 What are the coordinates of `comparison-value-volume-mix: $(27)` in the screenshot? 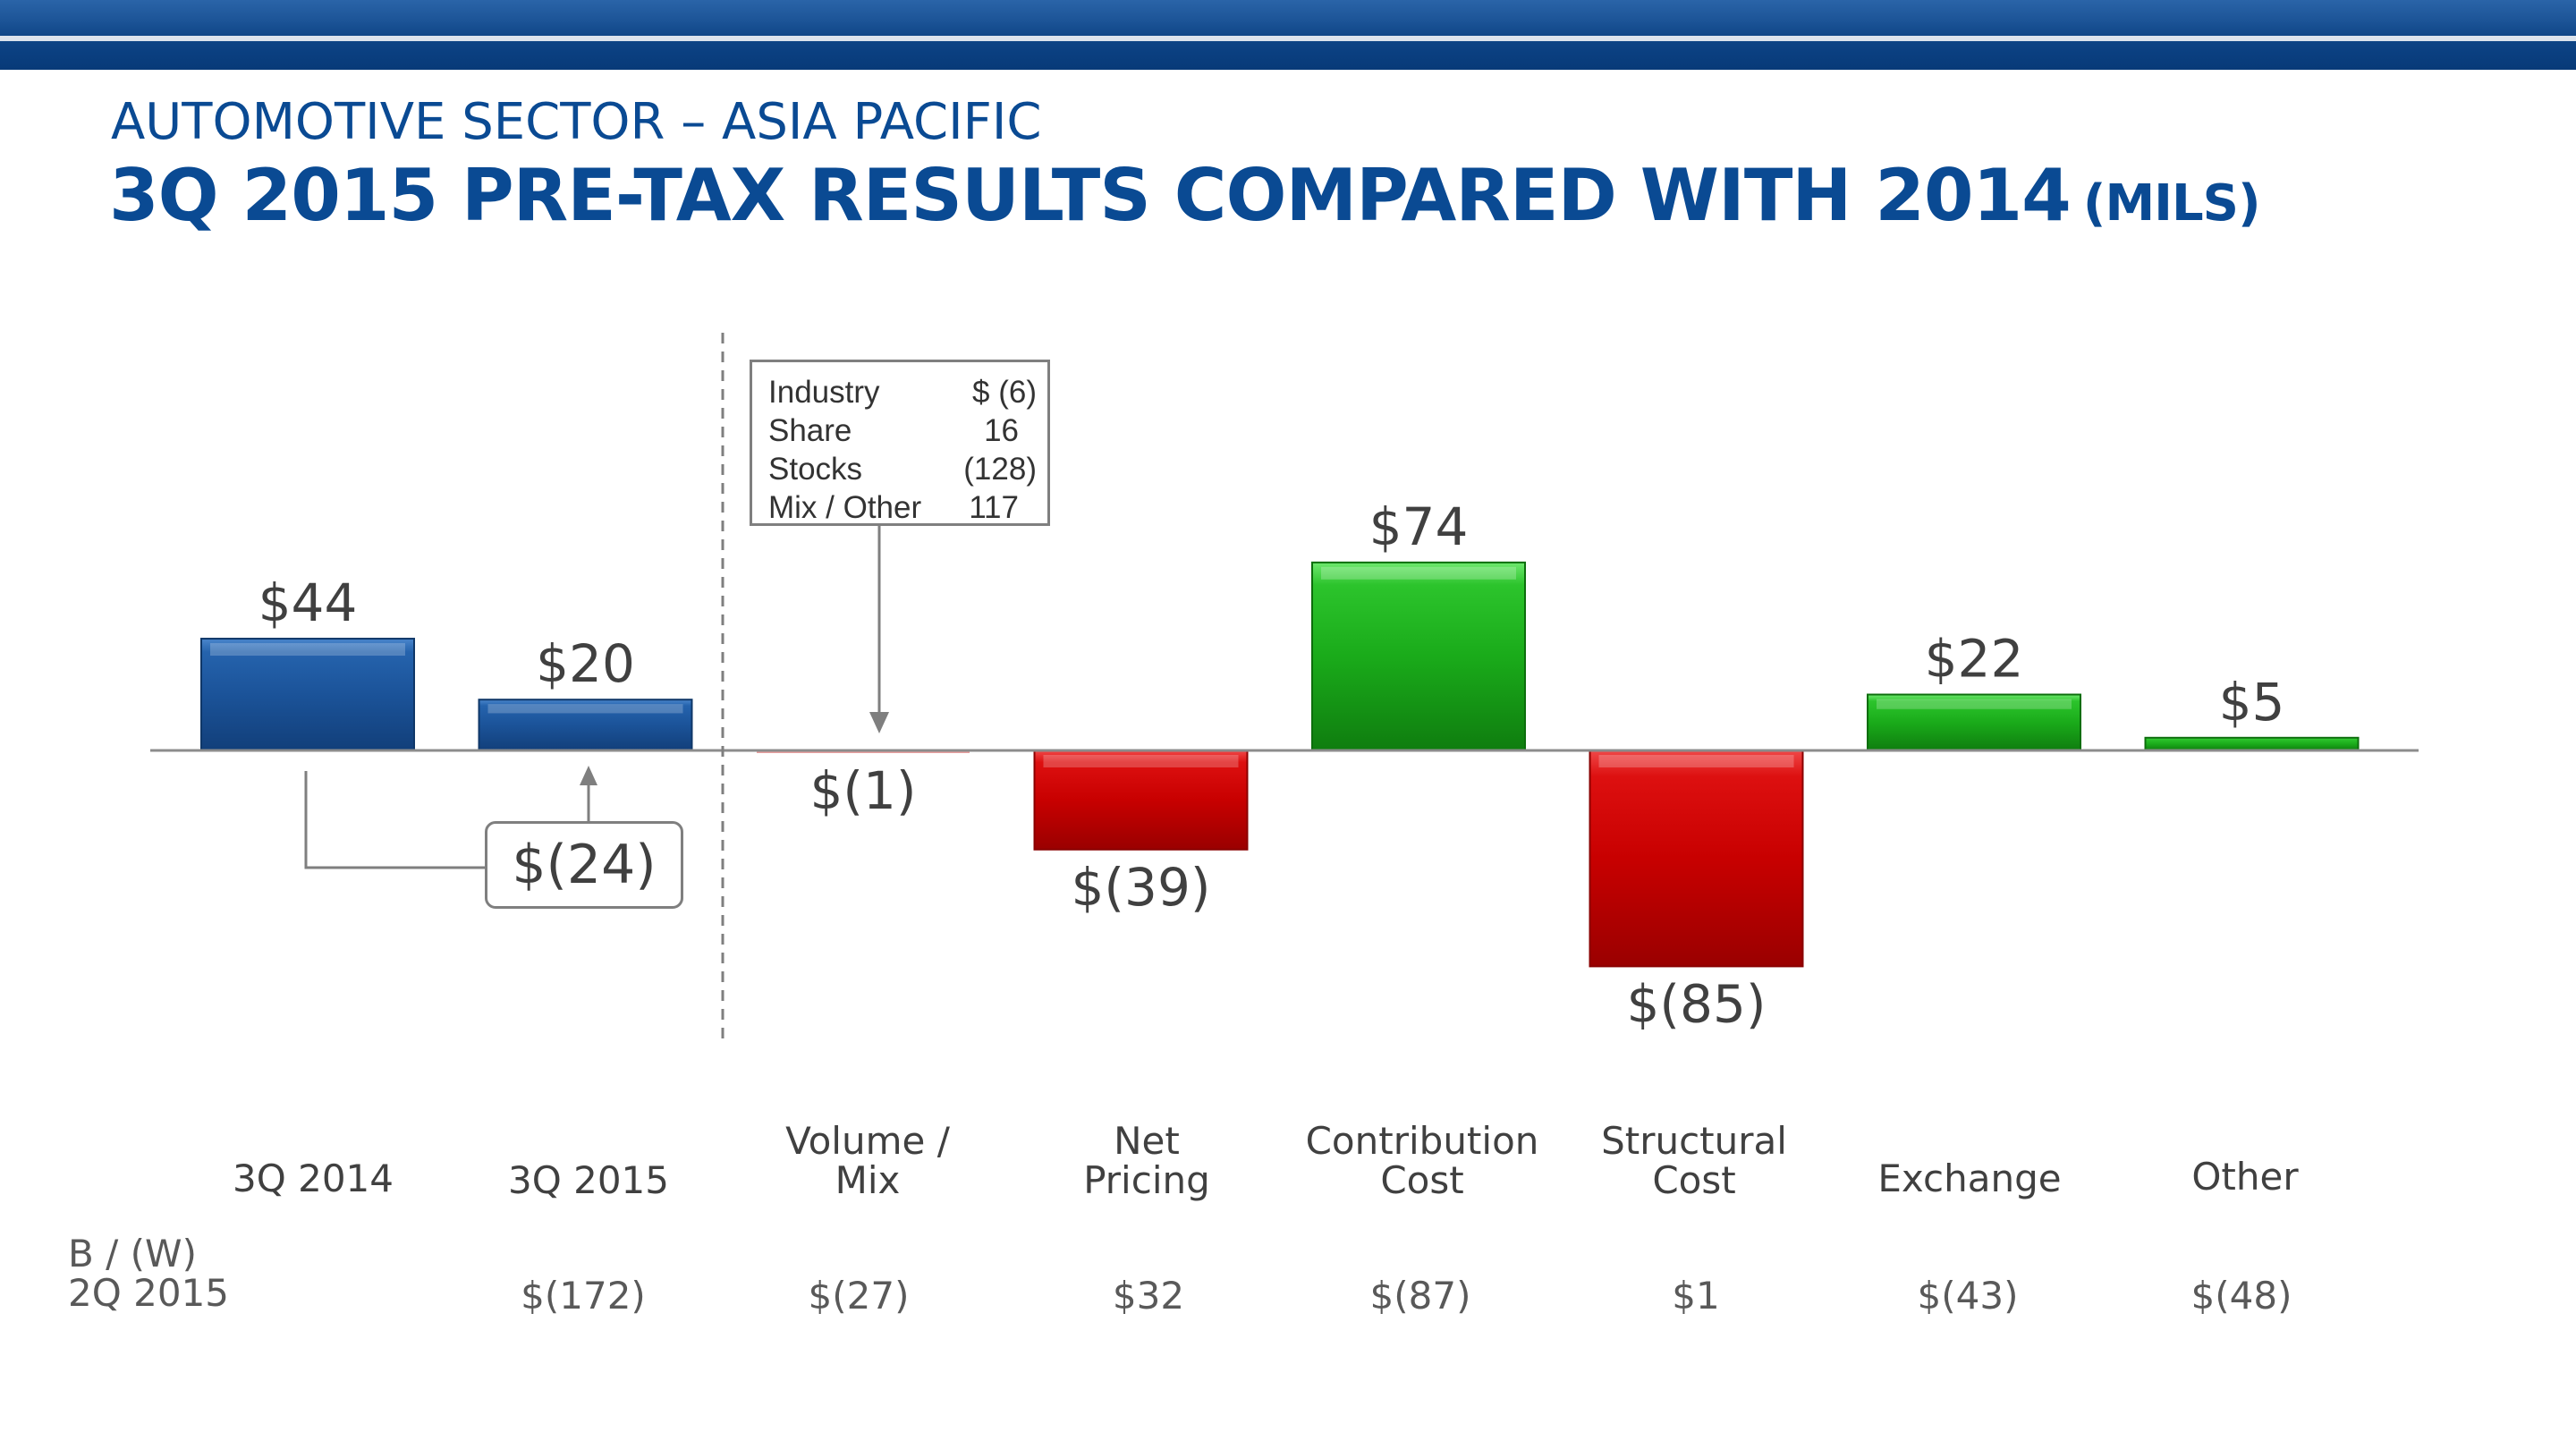 It's located at (859, 1296).